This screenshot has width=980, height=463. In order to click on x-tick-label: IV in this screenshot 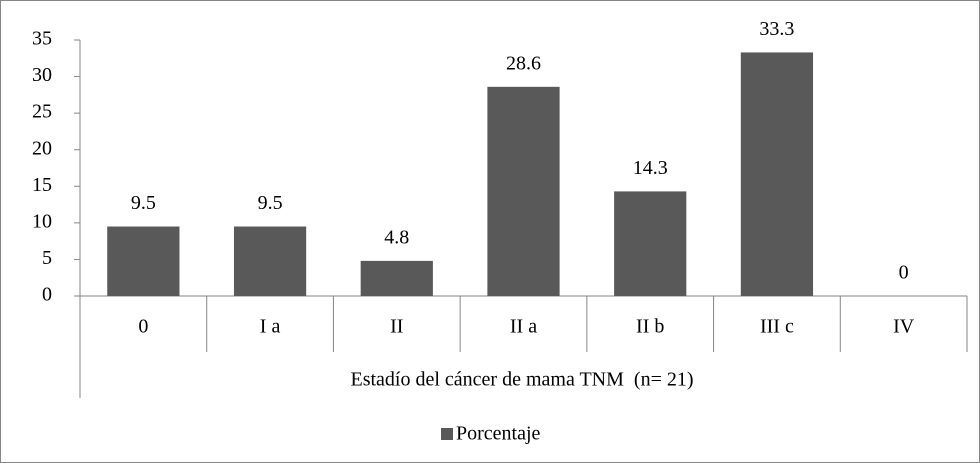, I will do `click(904, 327)`.